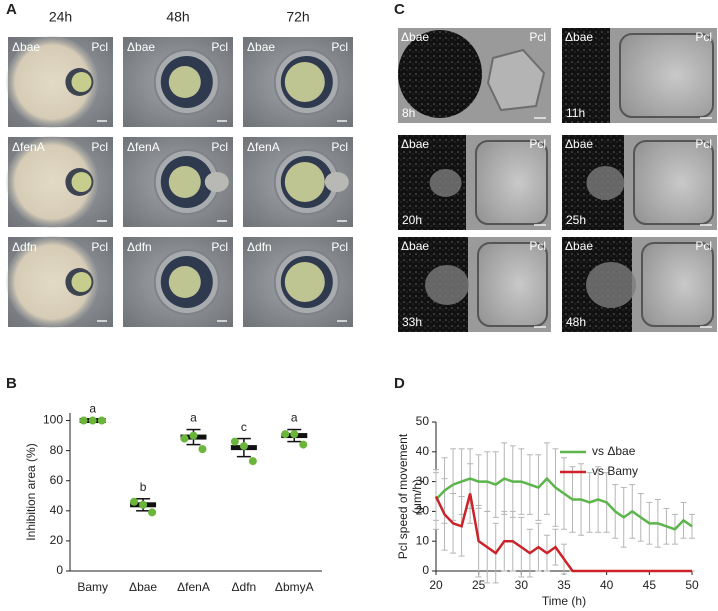 Image resolution: width=718 pixels, height=611 pixels. What do you see at coordinates (11, 383) in the screenshot?
I see `panel-label: B` at bounding box center [11, 383].